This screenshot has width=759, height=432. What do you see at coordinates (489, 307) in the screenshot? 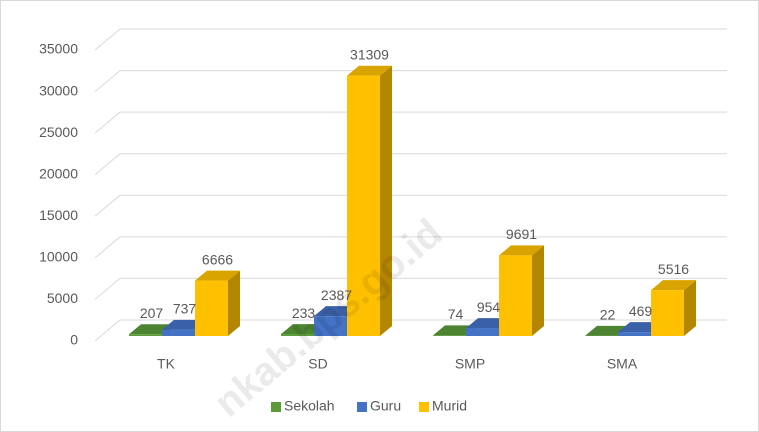
I see `value-label: 954` at bounding box center [489, 307].